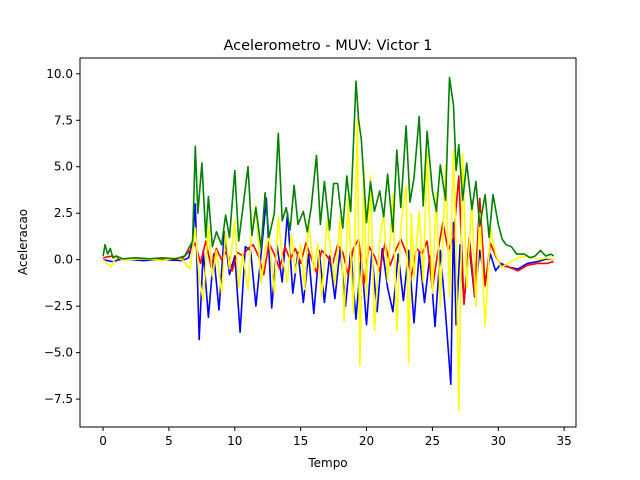 The height and width of the screenshot is (480, 640). I want to click on y-tick-label: 7.5, so click(63, 120).